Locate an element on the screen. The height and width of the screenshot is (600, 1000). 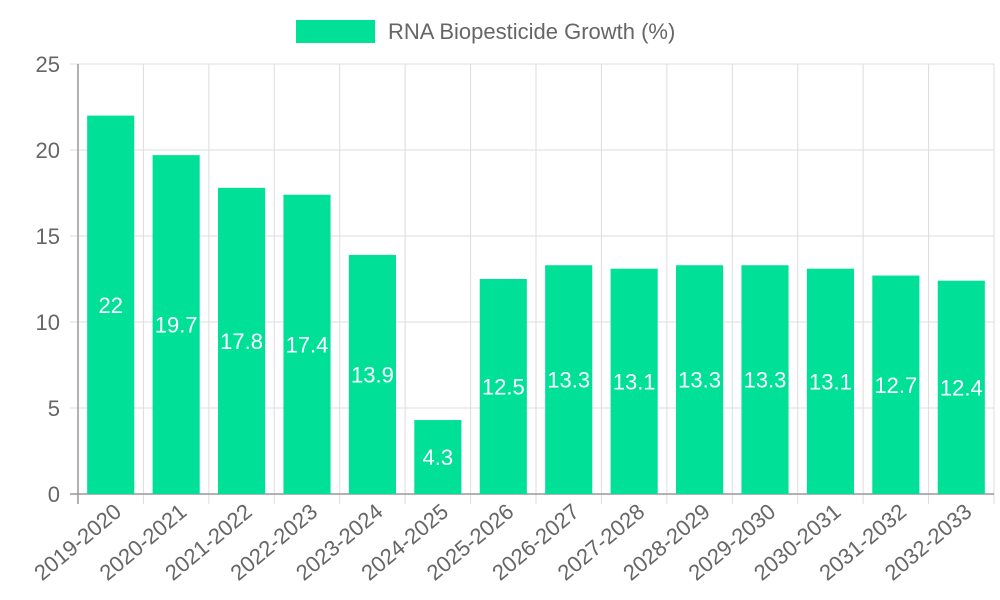
legend-label: RNA Biopesticide Growth (%) is located at coordinates (531, 31).